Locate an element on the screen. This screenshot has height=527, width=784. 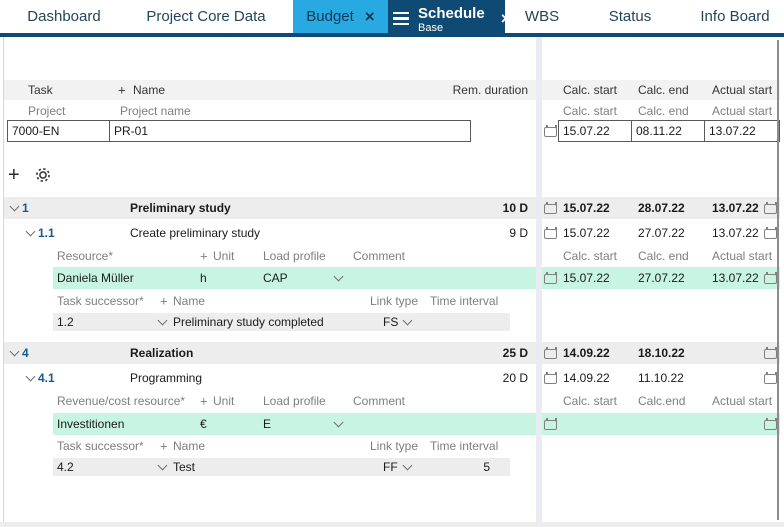
horizontal-scrollbar-track is located at coordinates (392, 524).